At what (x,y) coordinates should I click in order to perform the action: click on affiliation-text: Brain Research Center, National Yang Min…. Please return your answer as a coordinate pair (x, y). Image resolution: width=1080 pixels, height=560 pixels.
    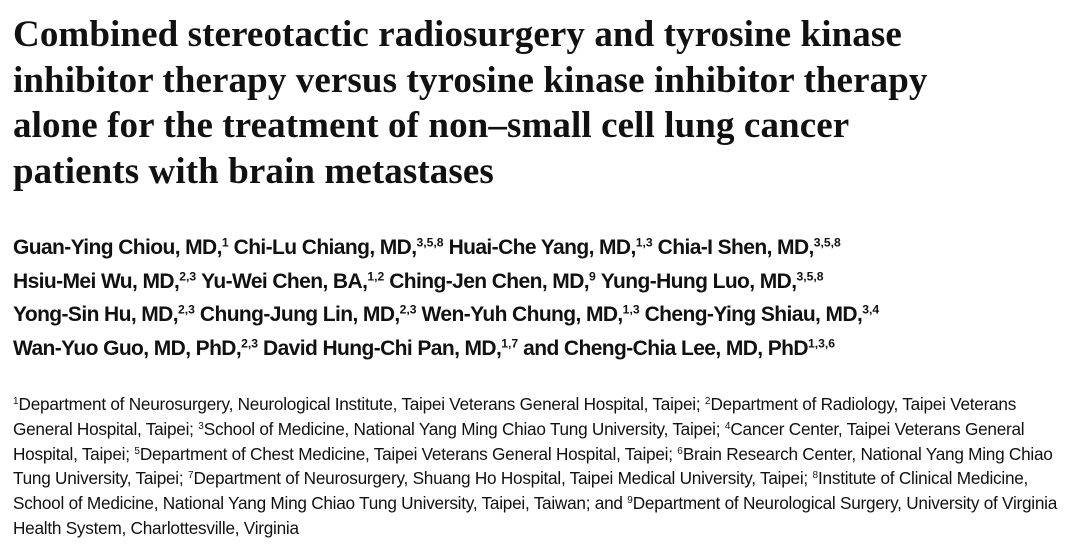
    Looking at the image, I should click on (533, 466).